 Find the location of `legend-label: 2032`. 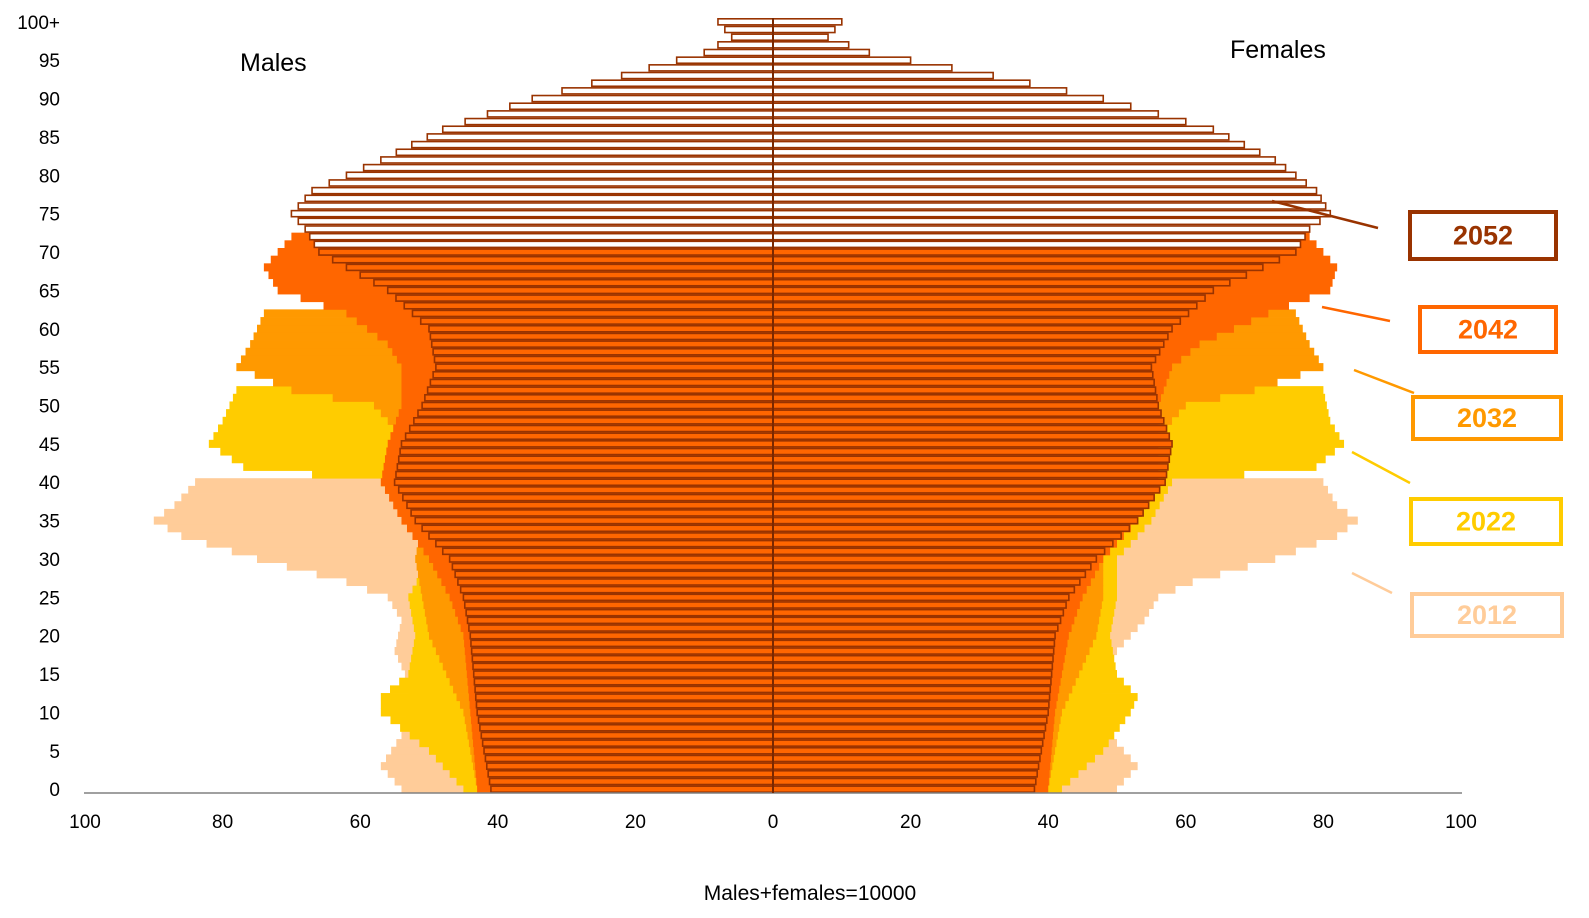

legend-label: 2032 is located at coordinates (1487, 418).